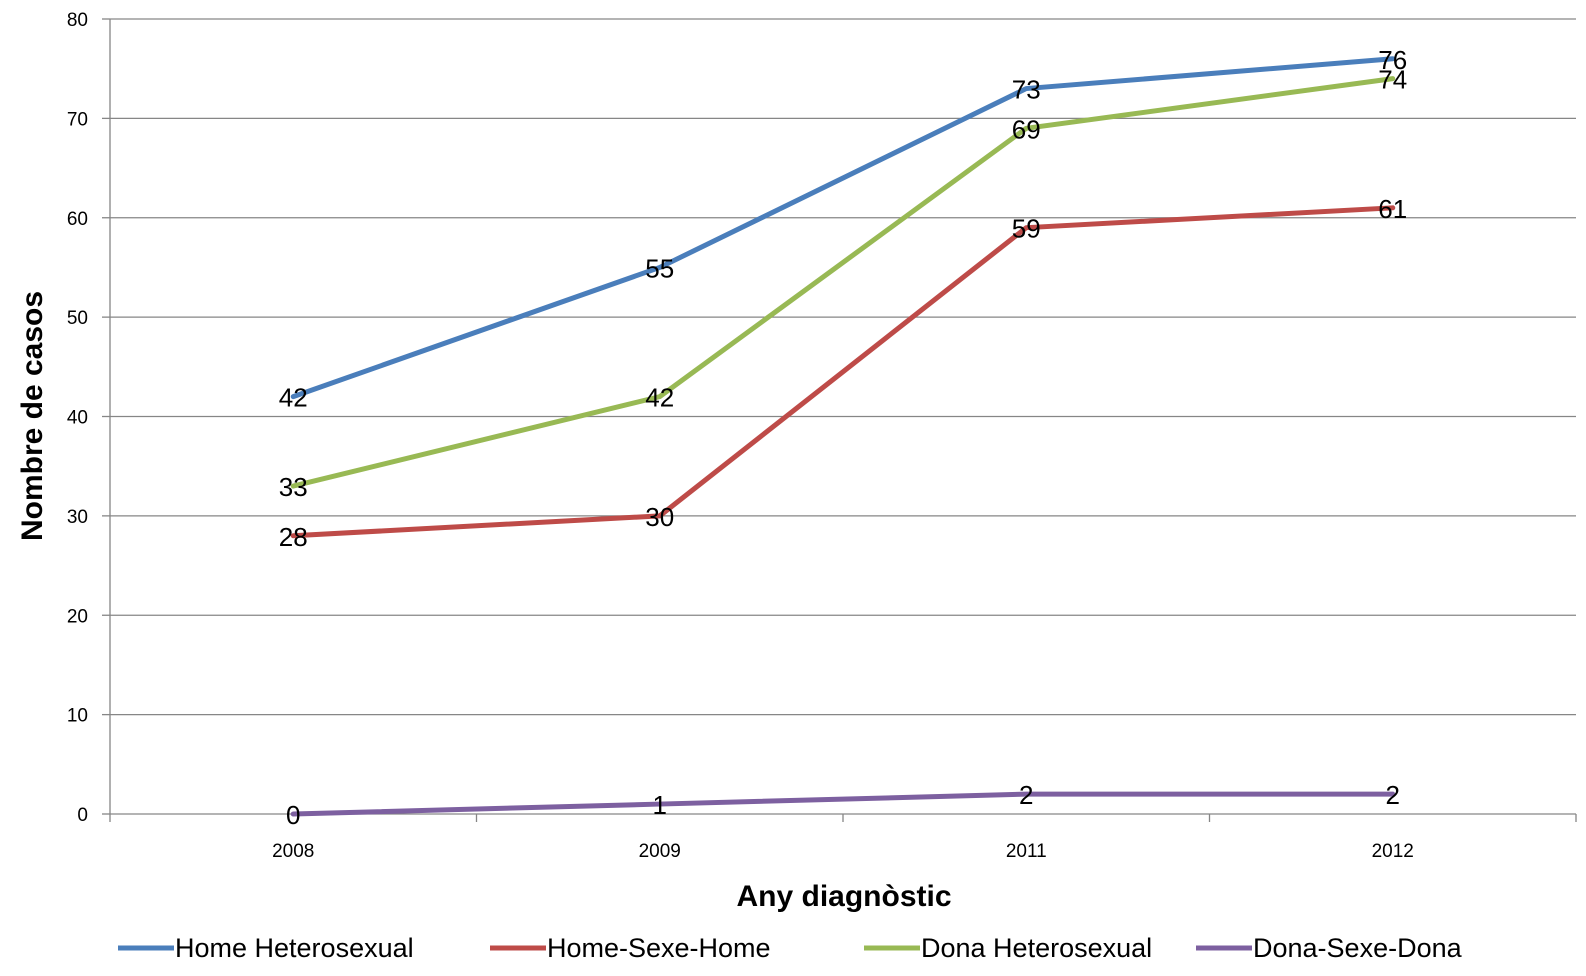 The height and width of the screenshot is (976, 1586). What do you see at coordinates (293, 851) in the screenshot?
I see `x-tick-label: 2008` at bounding box center [293, 851].